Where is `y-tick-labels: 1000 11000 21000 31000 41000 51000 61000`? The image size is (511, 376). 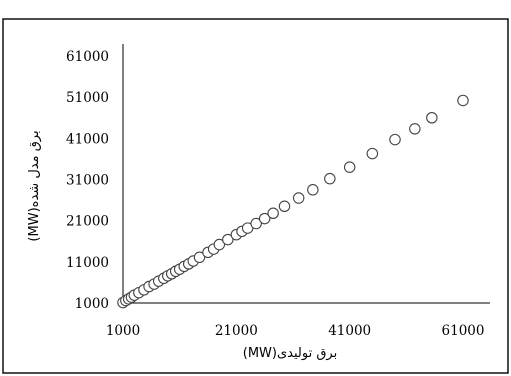
y-tick-labels: 1000 11000 21000 31000 41000 51000 61000 is located at coordinates (87, 180).